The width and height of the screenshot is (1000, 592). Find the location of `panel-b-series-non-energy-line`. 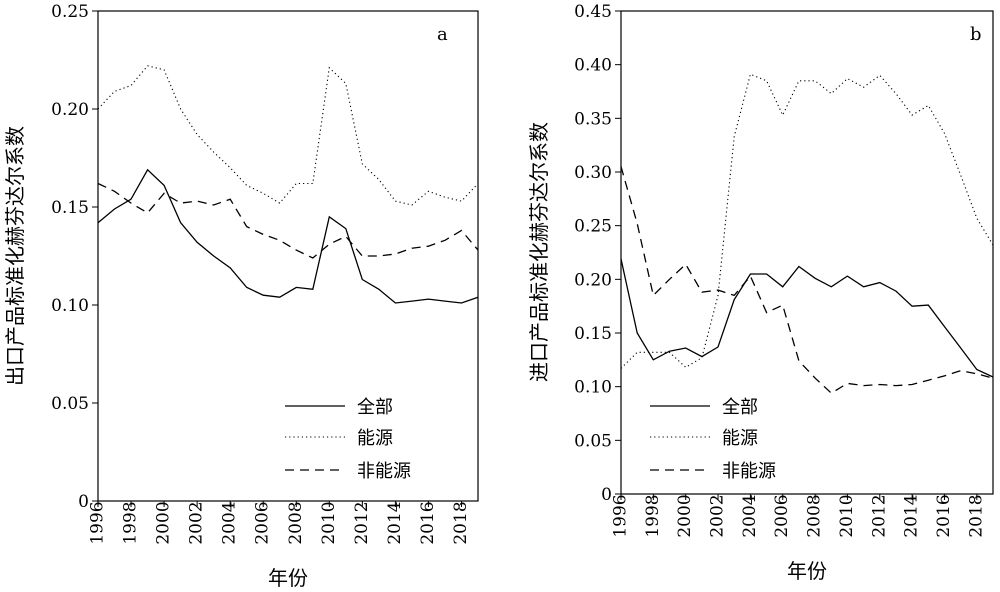

panel-b-series-non-energy-line is located at coordinates (807, 280).